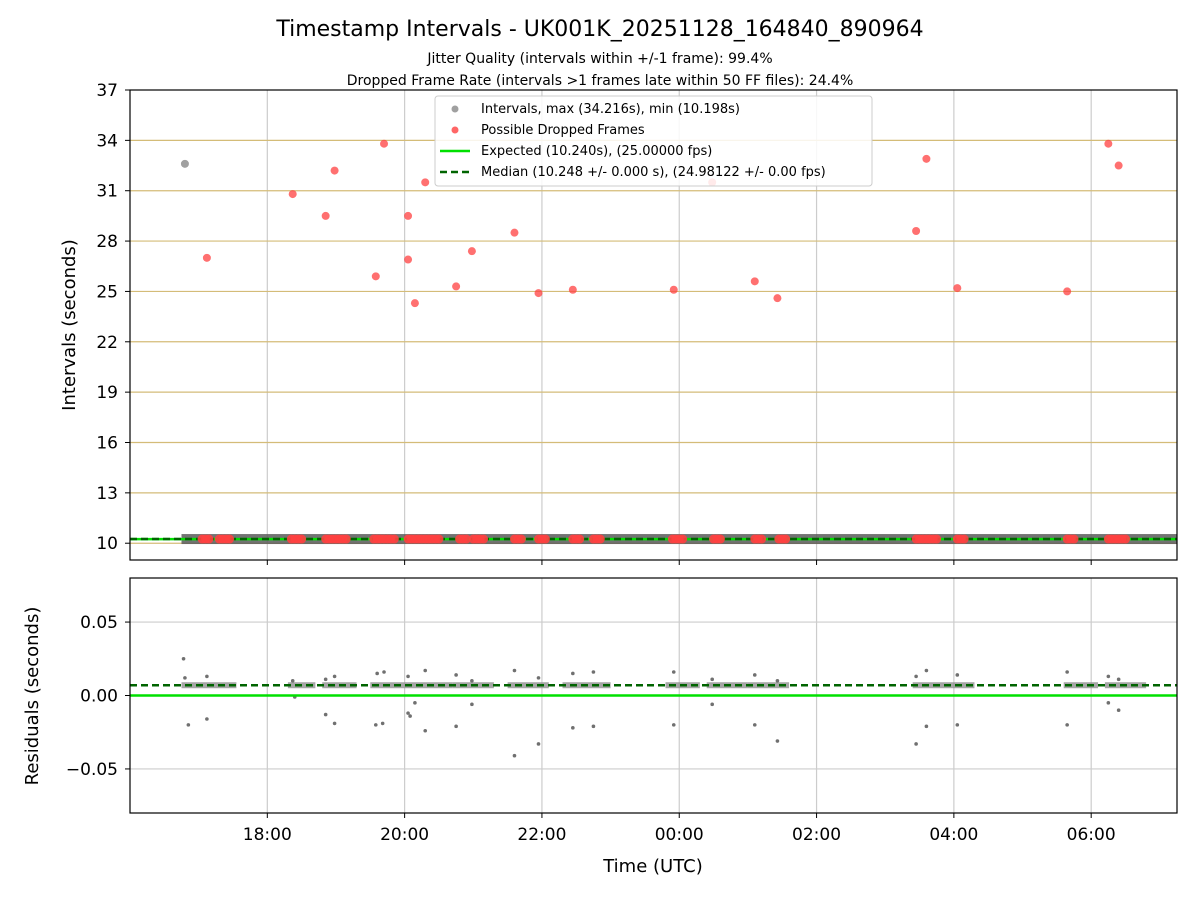 The height and width of the screenshot is (900, 1200). I want to click on x-tick-label: 20:00, so click(404, 835).